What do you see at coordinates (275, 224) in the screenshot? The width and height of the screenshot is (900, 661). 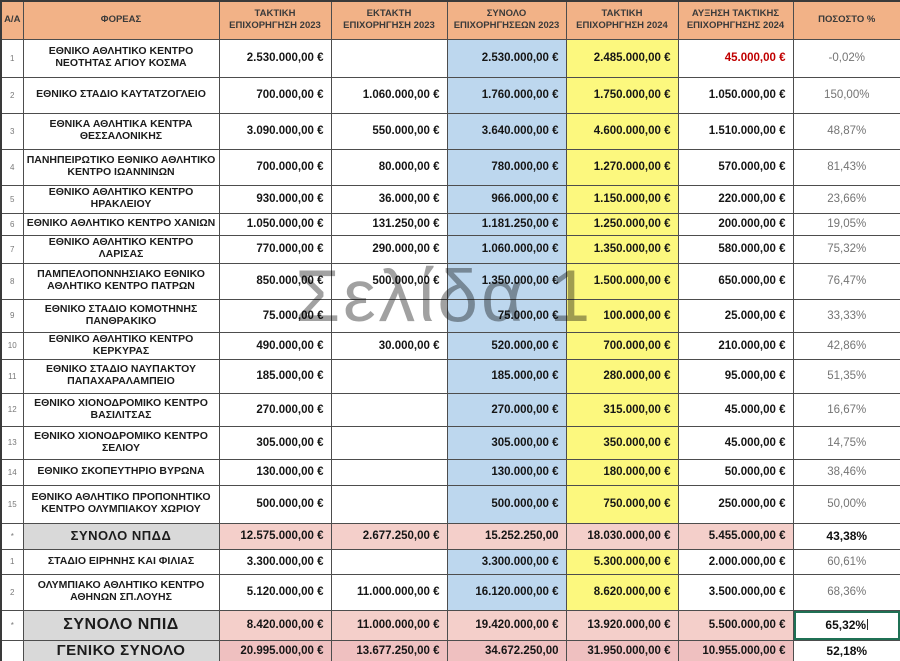 I see `cell-regular-grant-2023: 1.050.000,00 €` at bounding box center [275, 224].